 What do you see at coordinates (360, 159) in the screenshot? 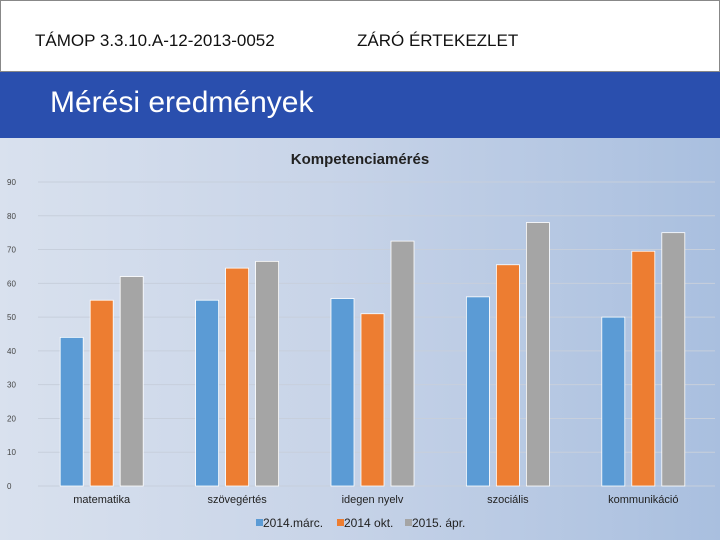
I see `chart-title: Kompetenciamérés` at bounding box center [360, 159].